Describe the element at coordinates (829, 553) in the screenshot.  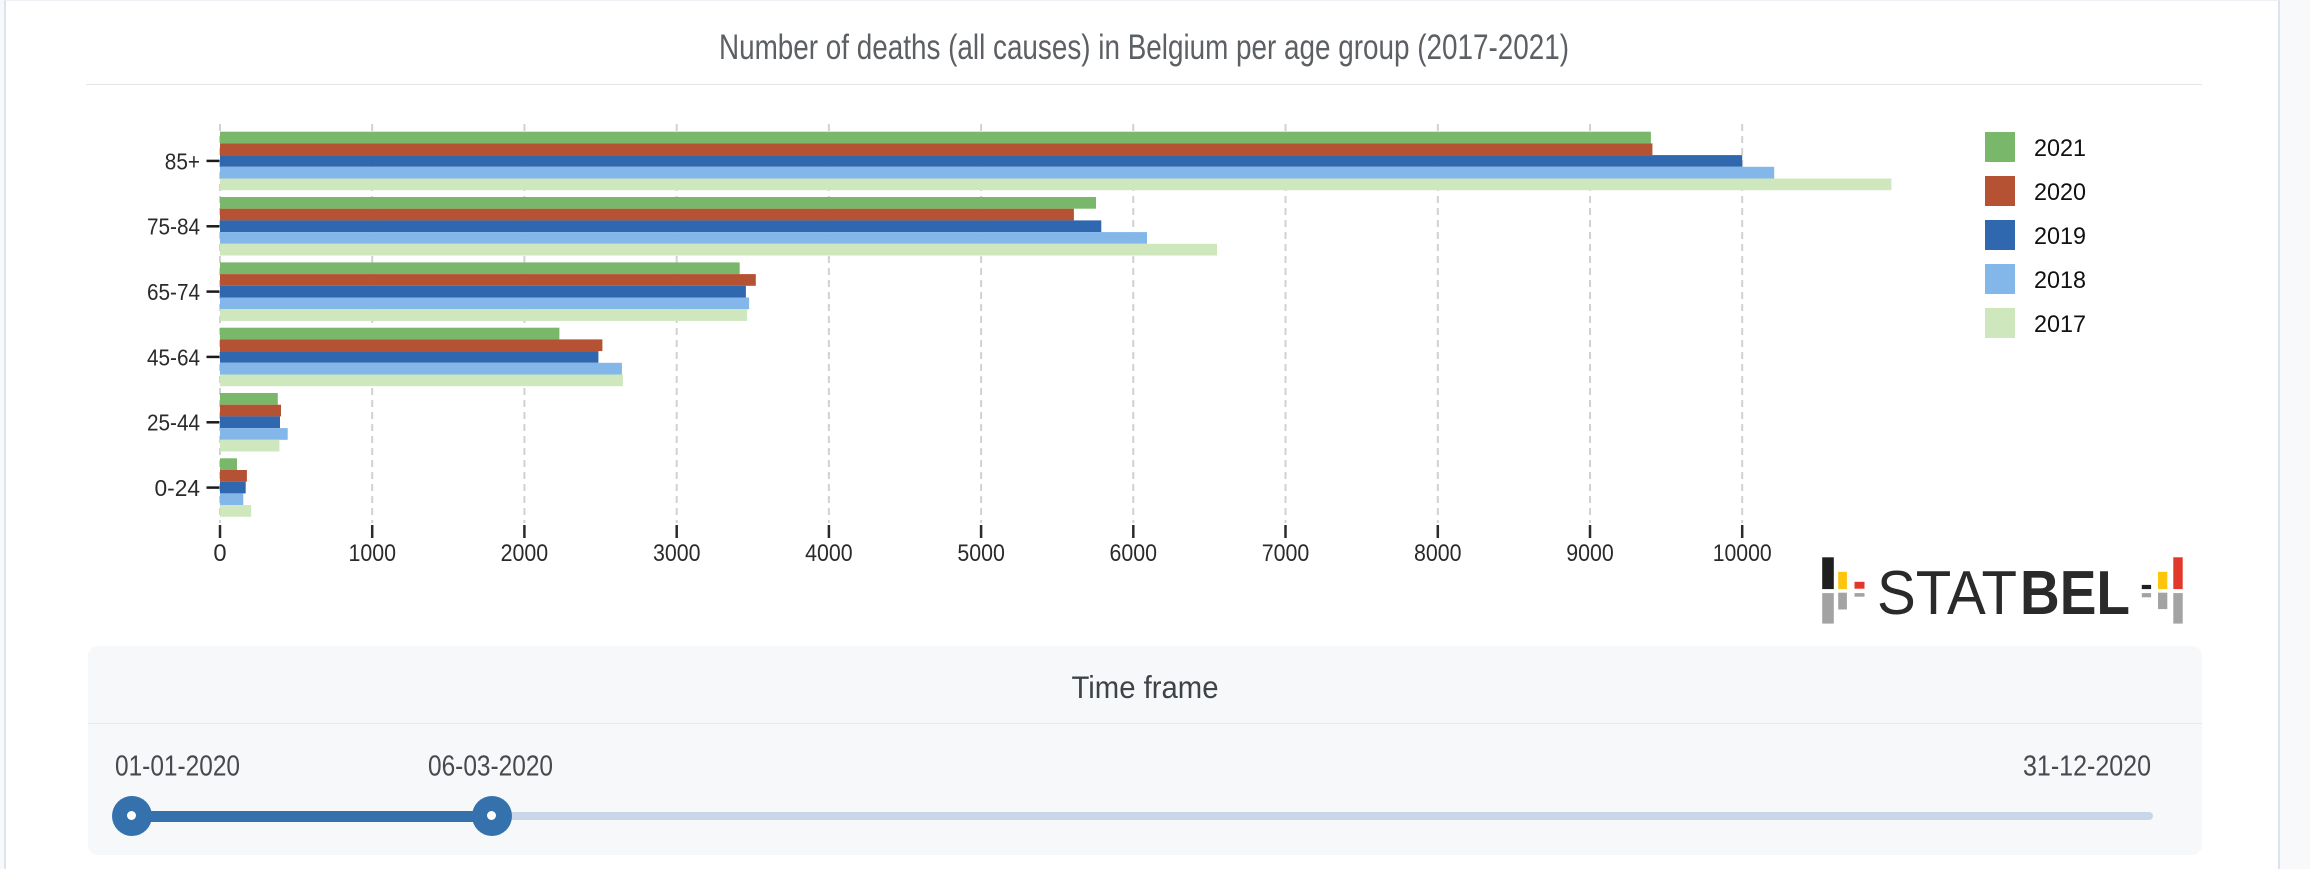
I see `svg-text: 4000` at that location.